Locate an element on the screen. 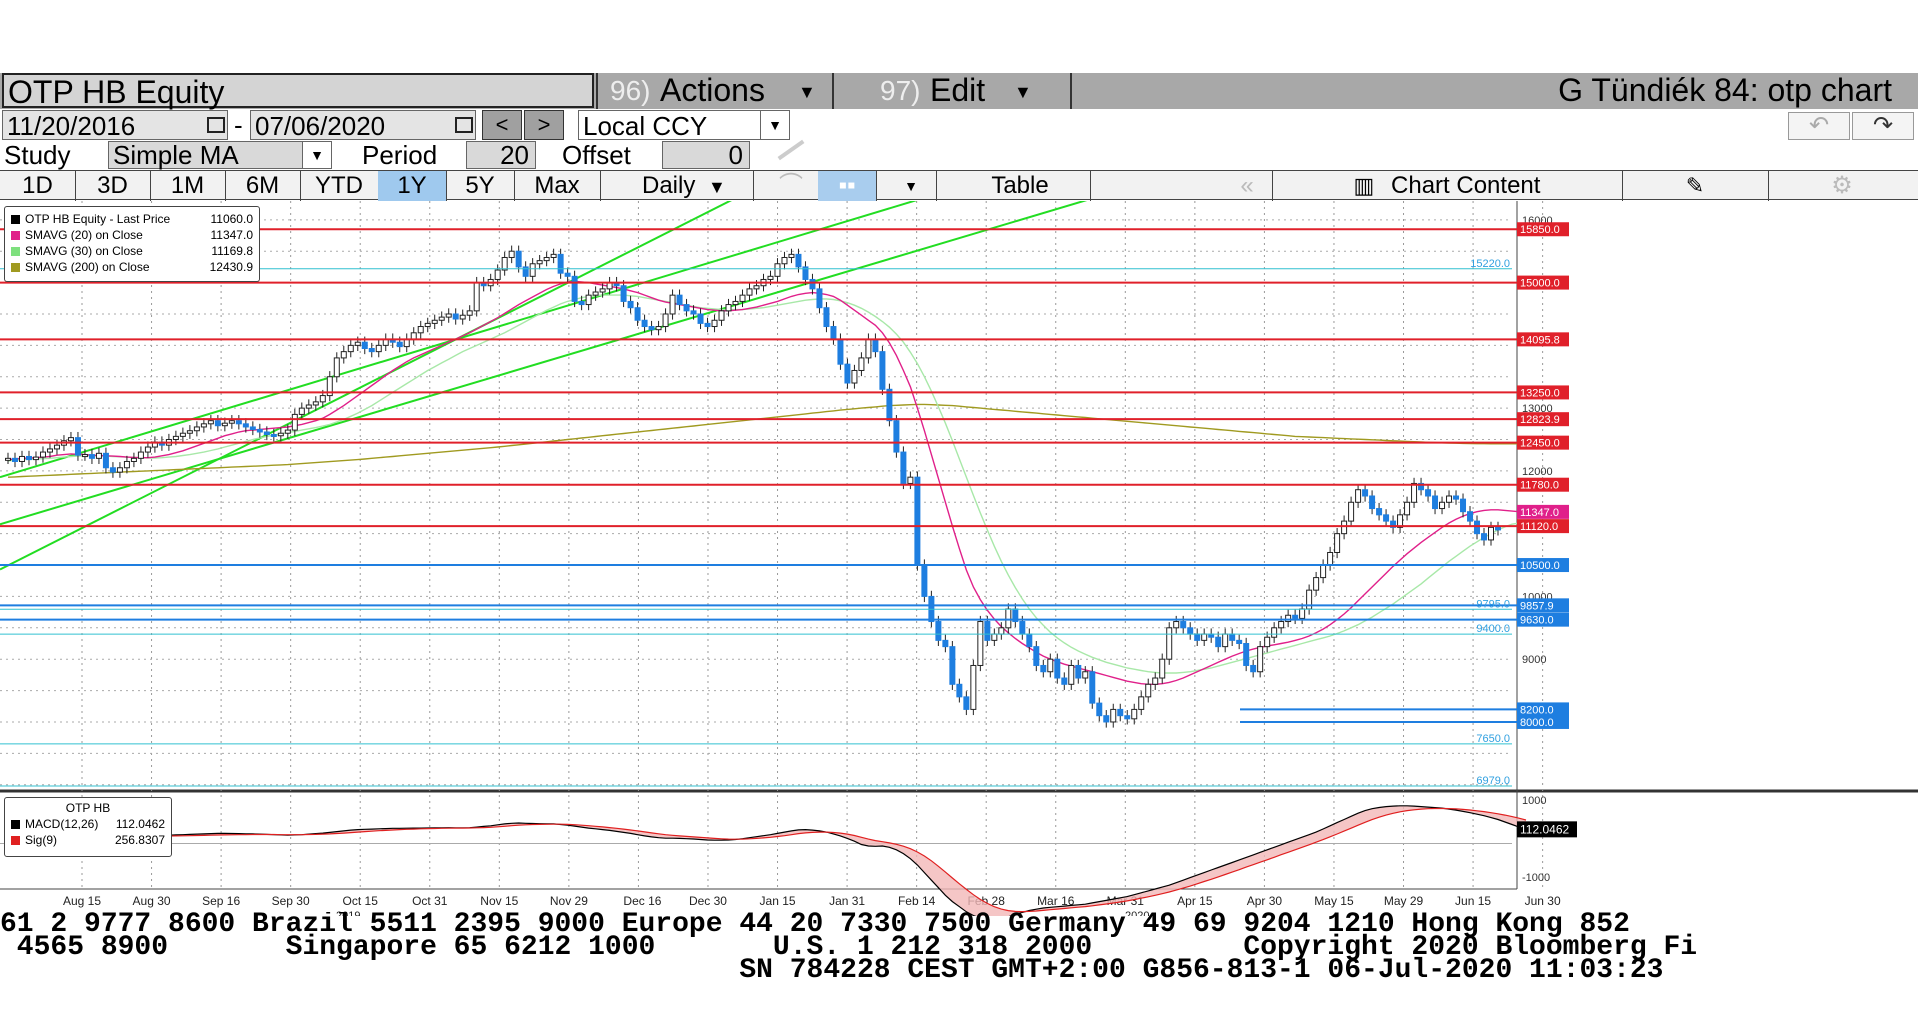 The image size is (1918, 1025). x-tick-label: Nov 15 is located at coordinates (499, 901).